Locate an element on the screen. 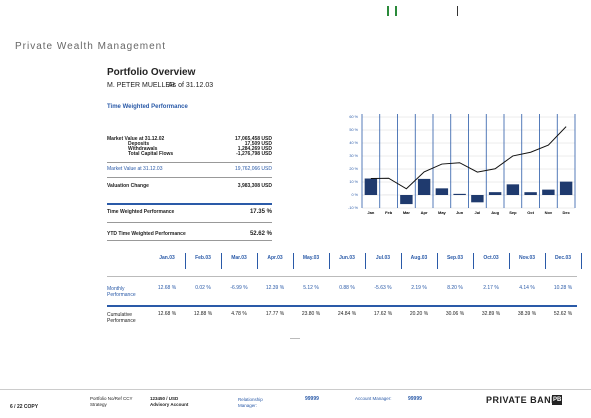 This screenshot has height=418, width=591. summary-value: 17.35 % is located at coordinates (260, 212).